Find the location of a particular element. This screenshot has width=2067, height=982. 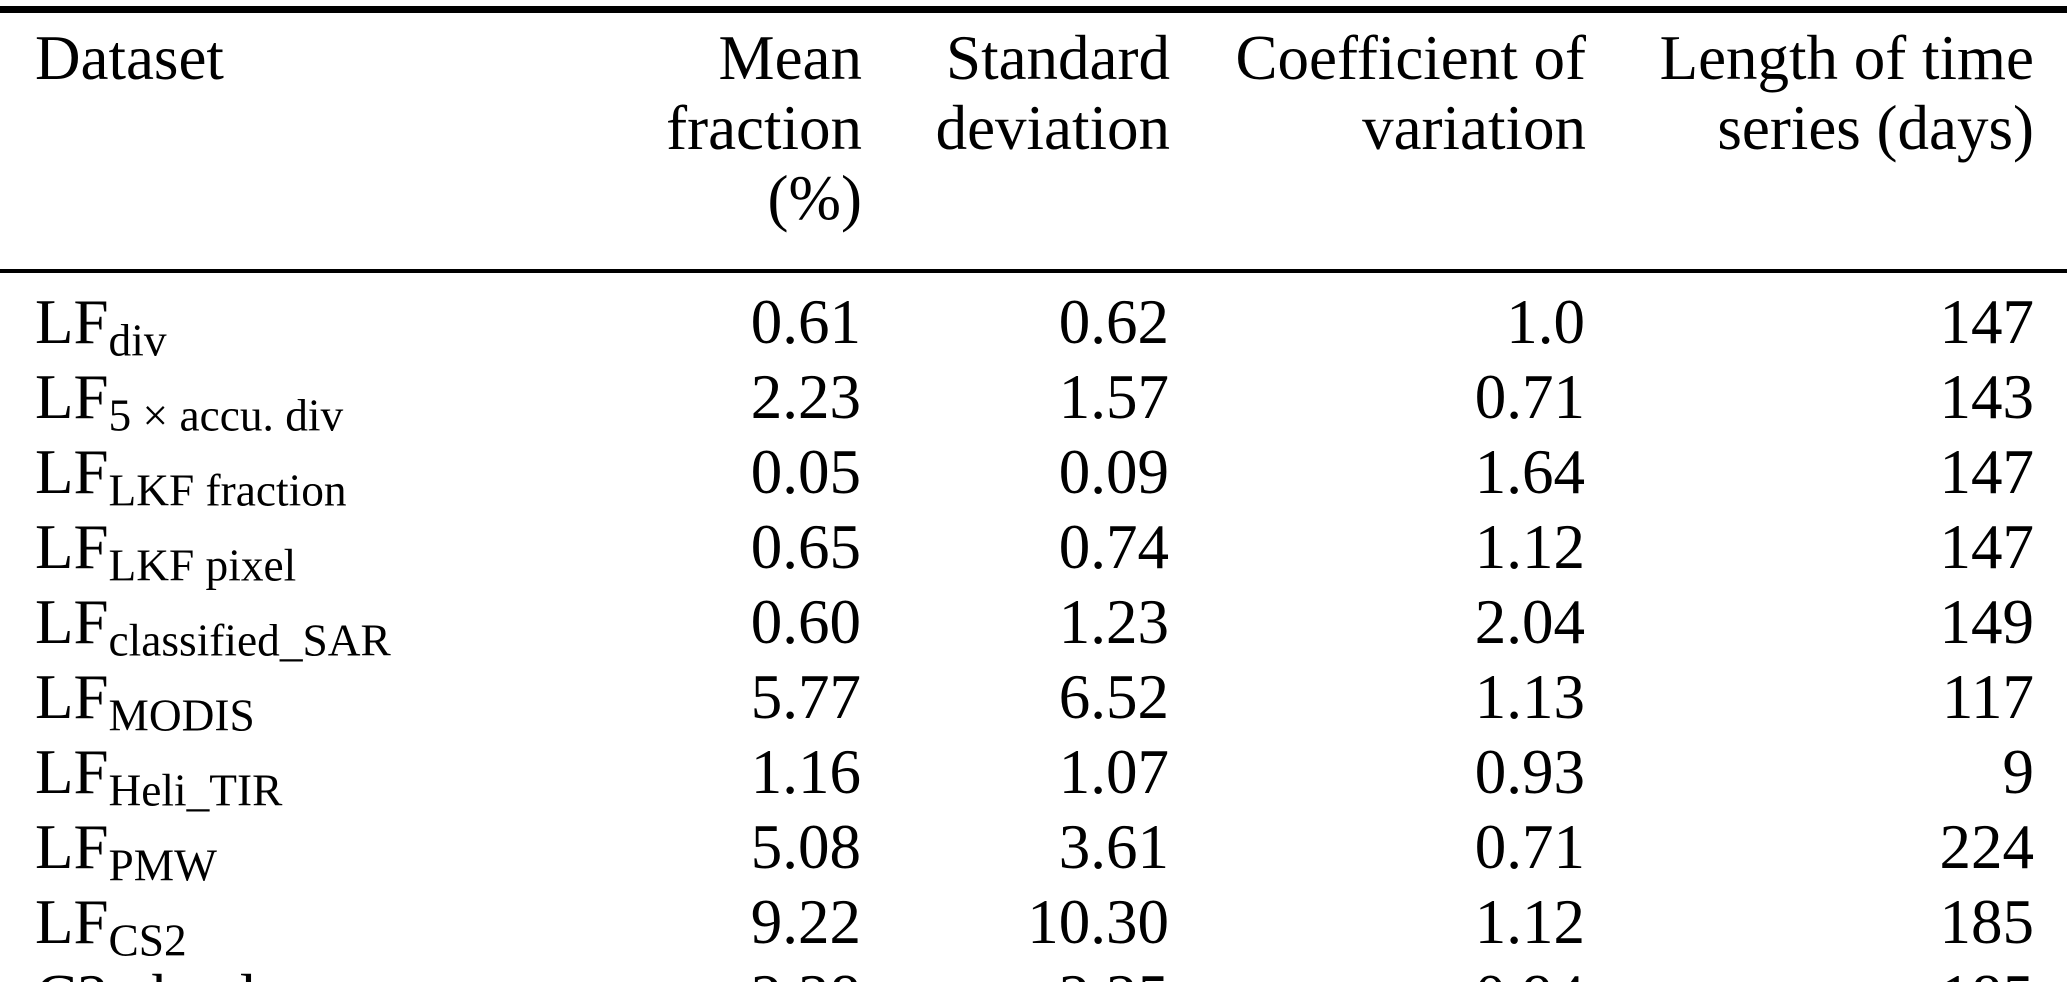

header-label: Standard is located at coordinates (1058, 58).